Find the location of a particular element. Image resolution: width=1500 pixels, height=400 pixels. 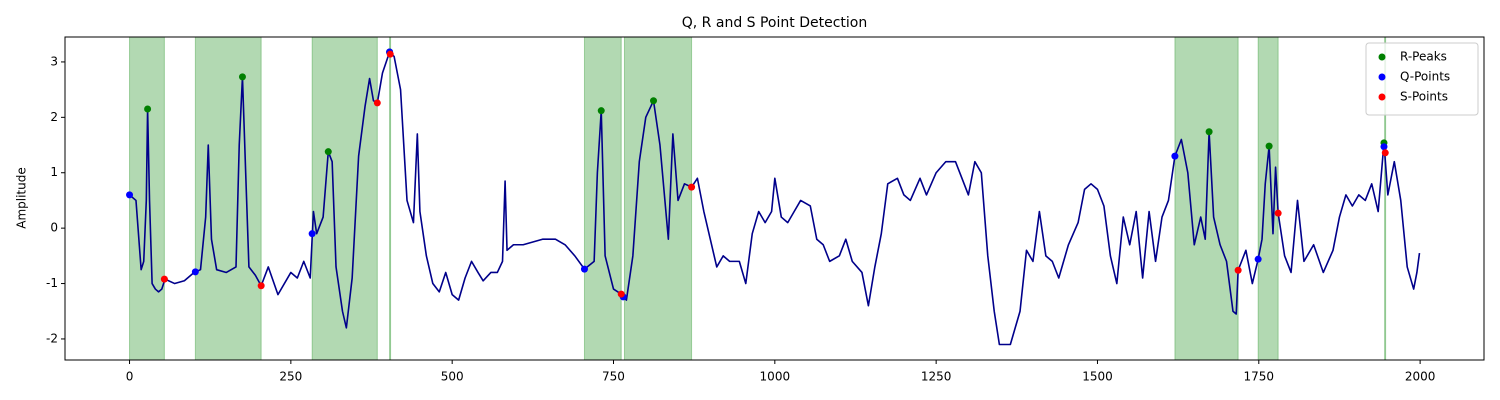

x-tick-label: 0 is located at coordinates (130, 377).